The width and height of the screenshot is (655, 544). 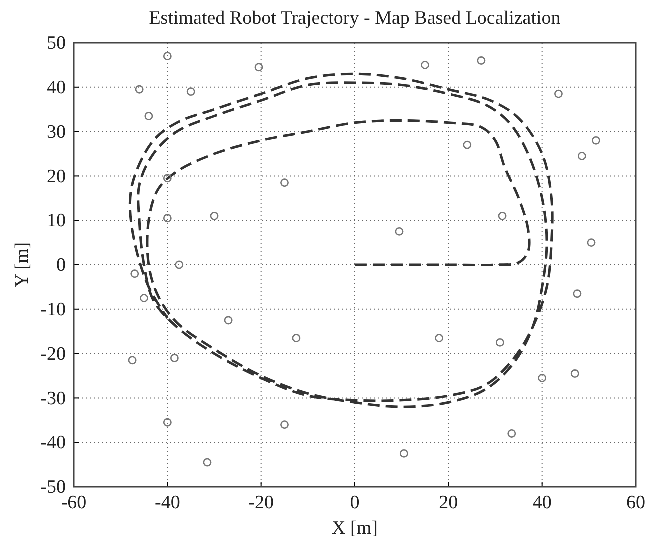 I want to click on x-tick-label: 60, so click(x=636, y=503).